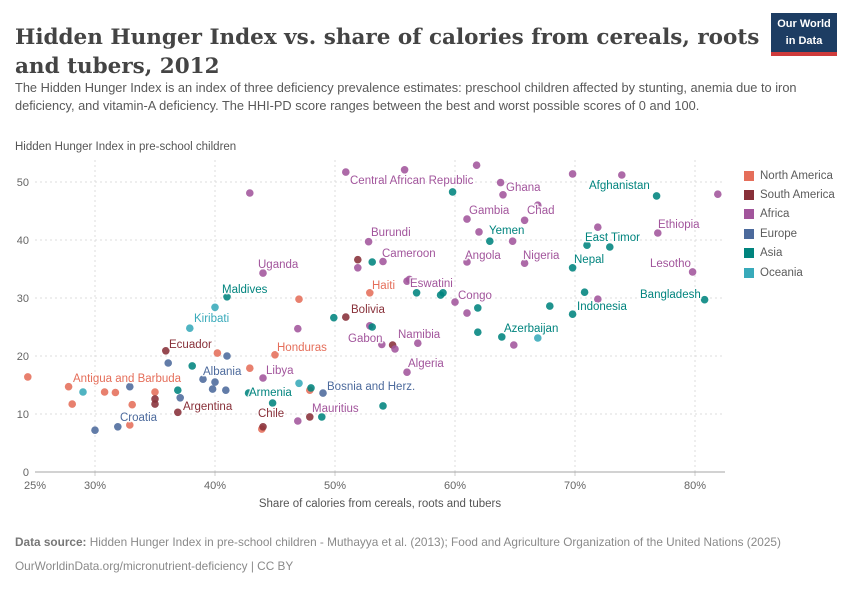  What do you see at coordinates (227, 297) in the screenshot?
I see `data-point-maldives` at bounding box center [227, 297].